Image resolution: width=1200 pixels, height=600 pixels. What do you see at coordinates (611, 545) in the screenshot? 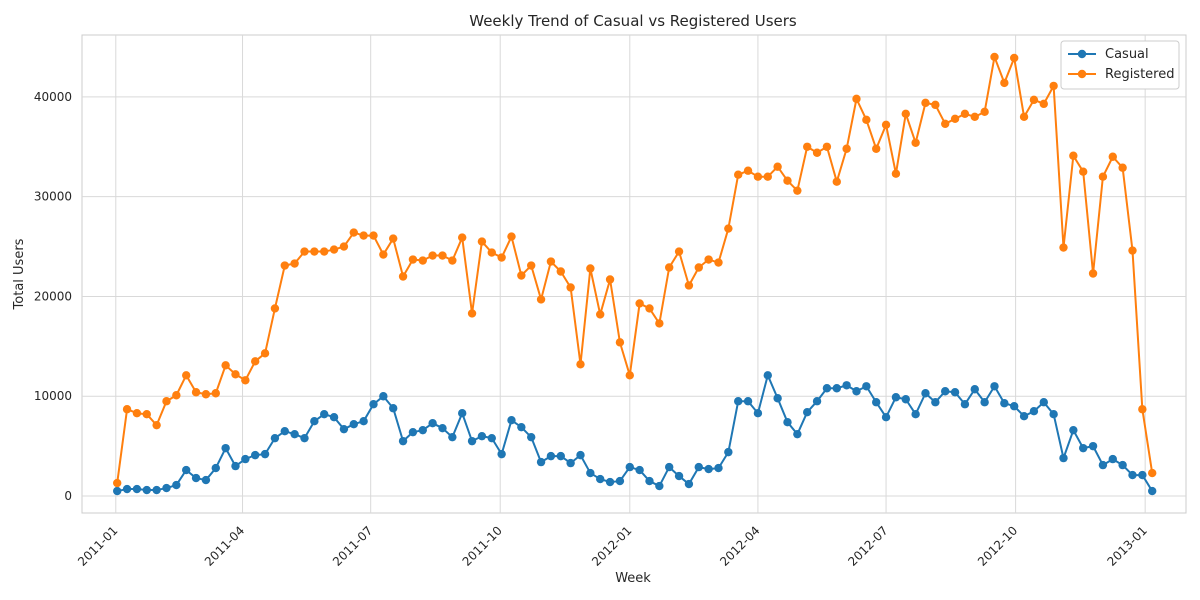
I see `x-tick-label: 2012-01` at bounding box center [611, 545].